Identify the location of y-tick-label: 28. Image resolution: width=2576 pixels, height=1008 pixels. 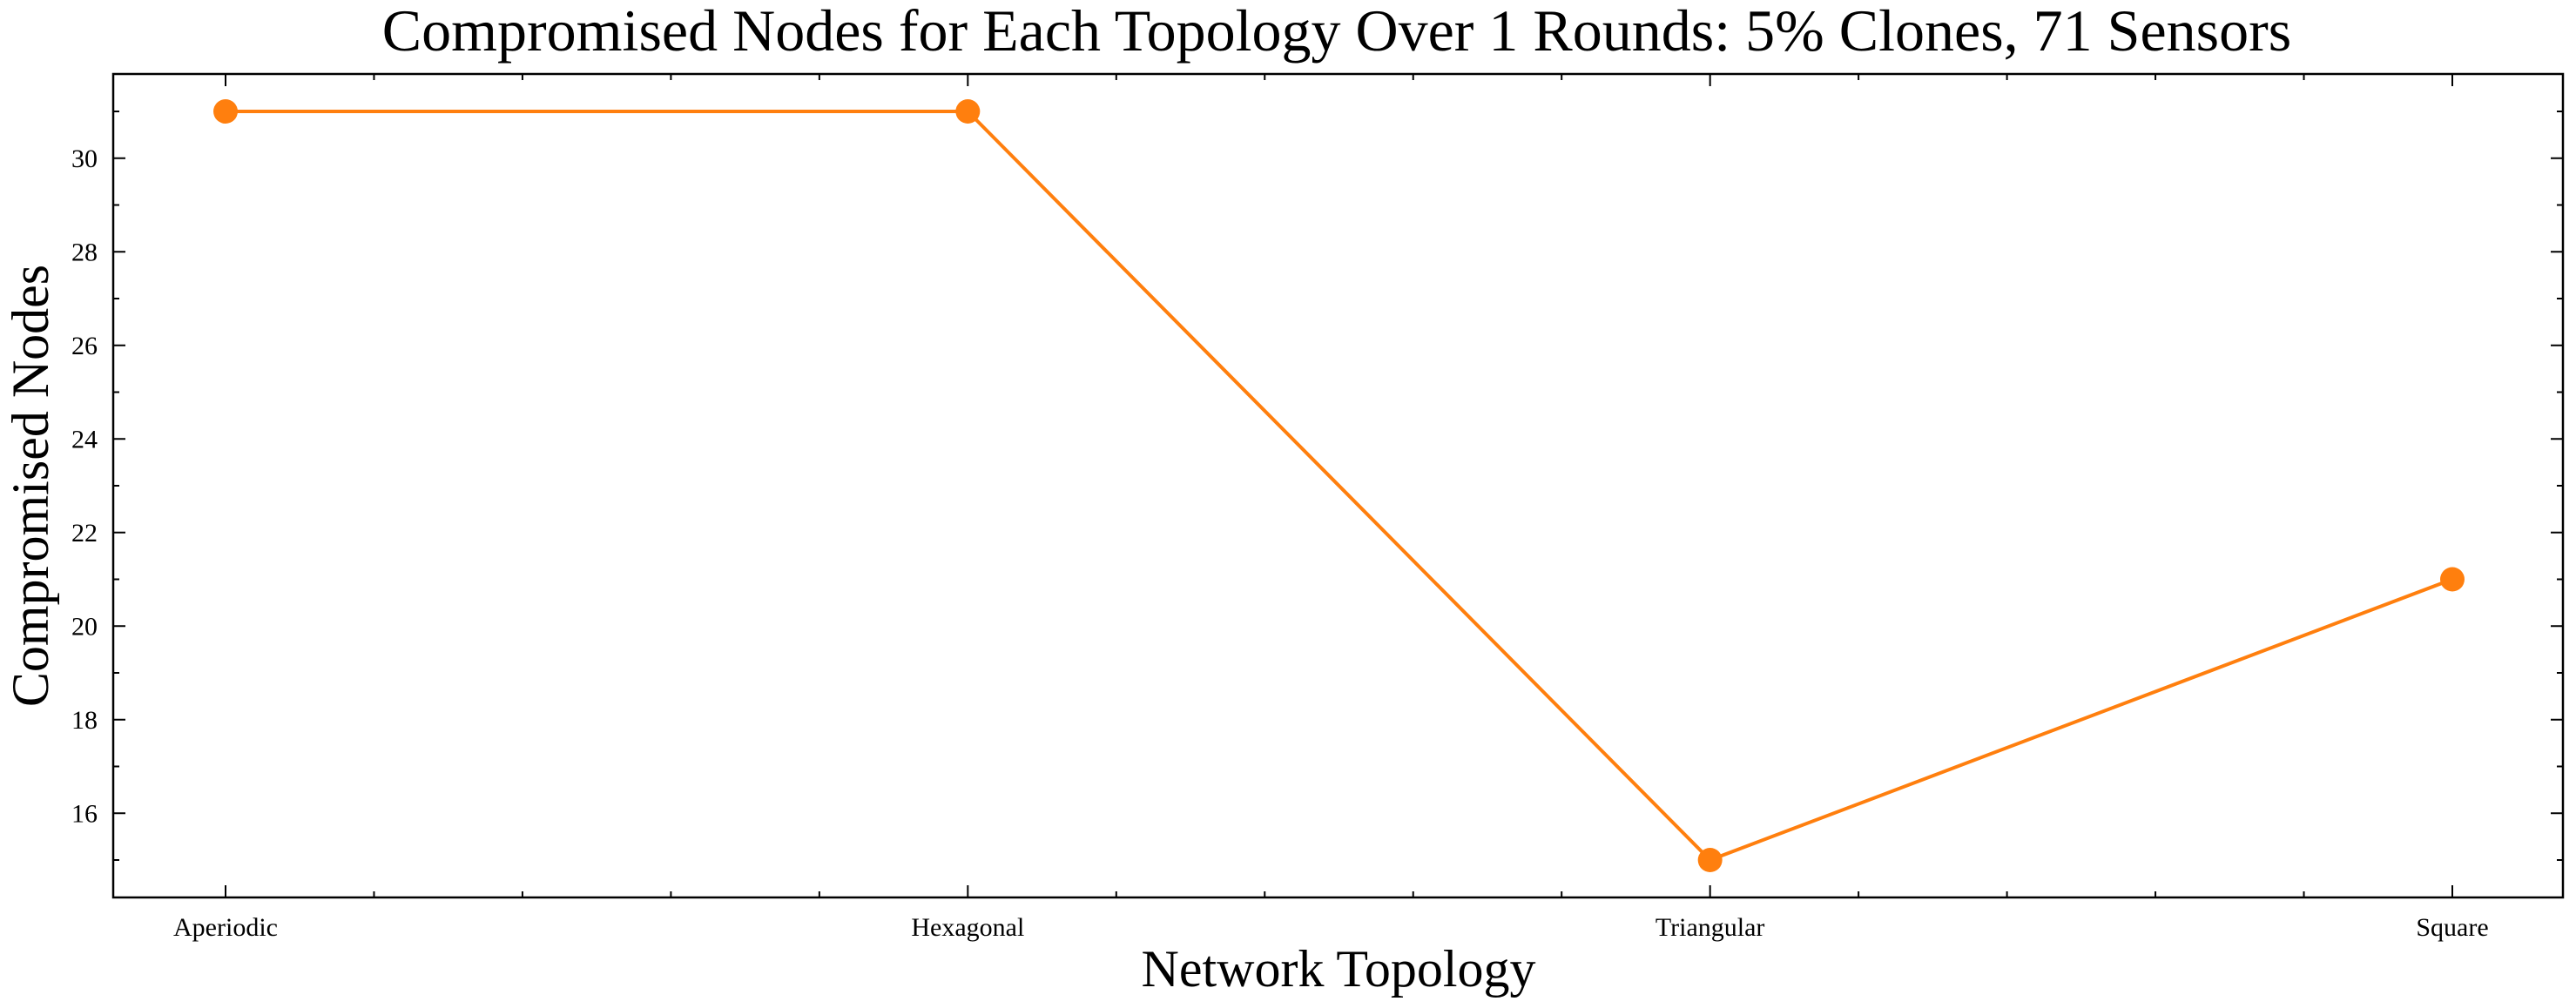
(85, 252).